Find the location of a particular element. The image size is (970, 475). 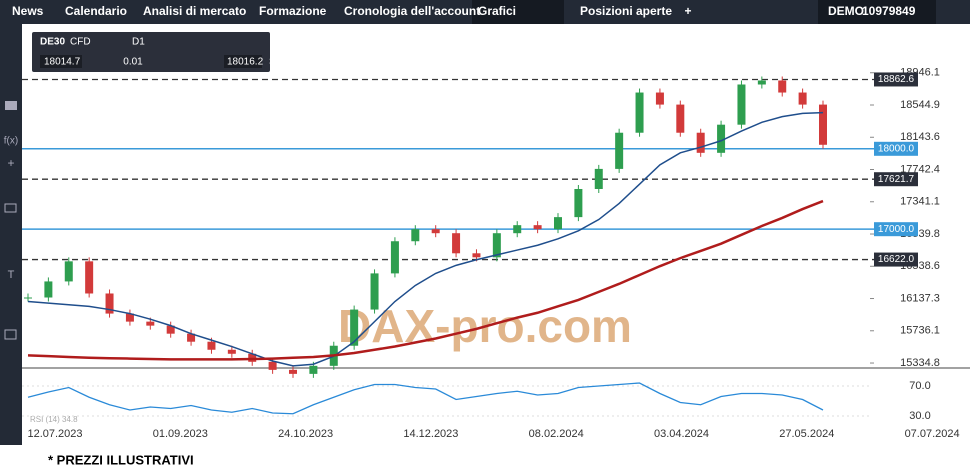

rsi-tick-label: 30.0 is located at coordinates (919, 416).